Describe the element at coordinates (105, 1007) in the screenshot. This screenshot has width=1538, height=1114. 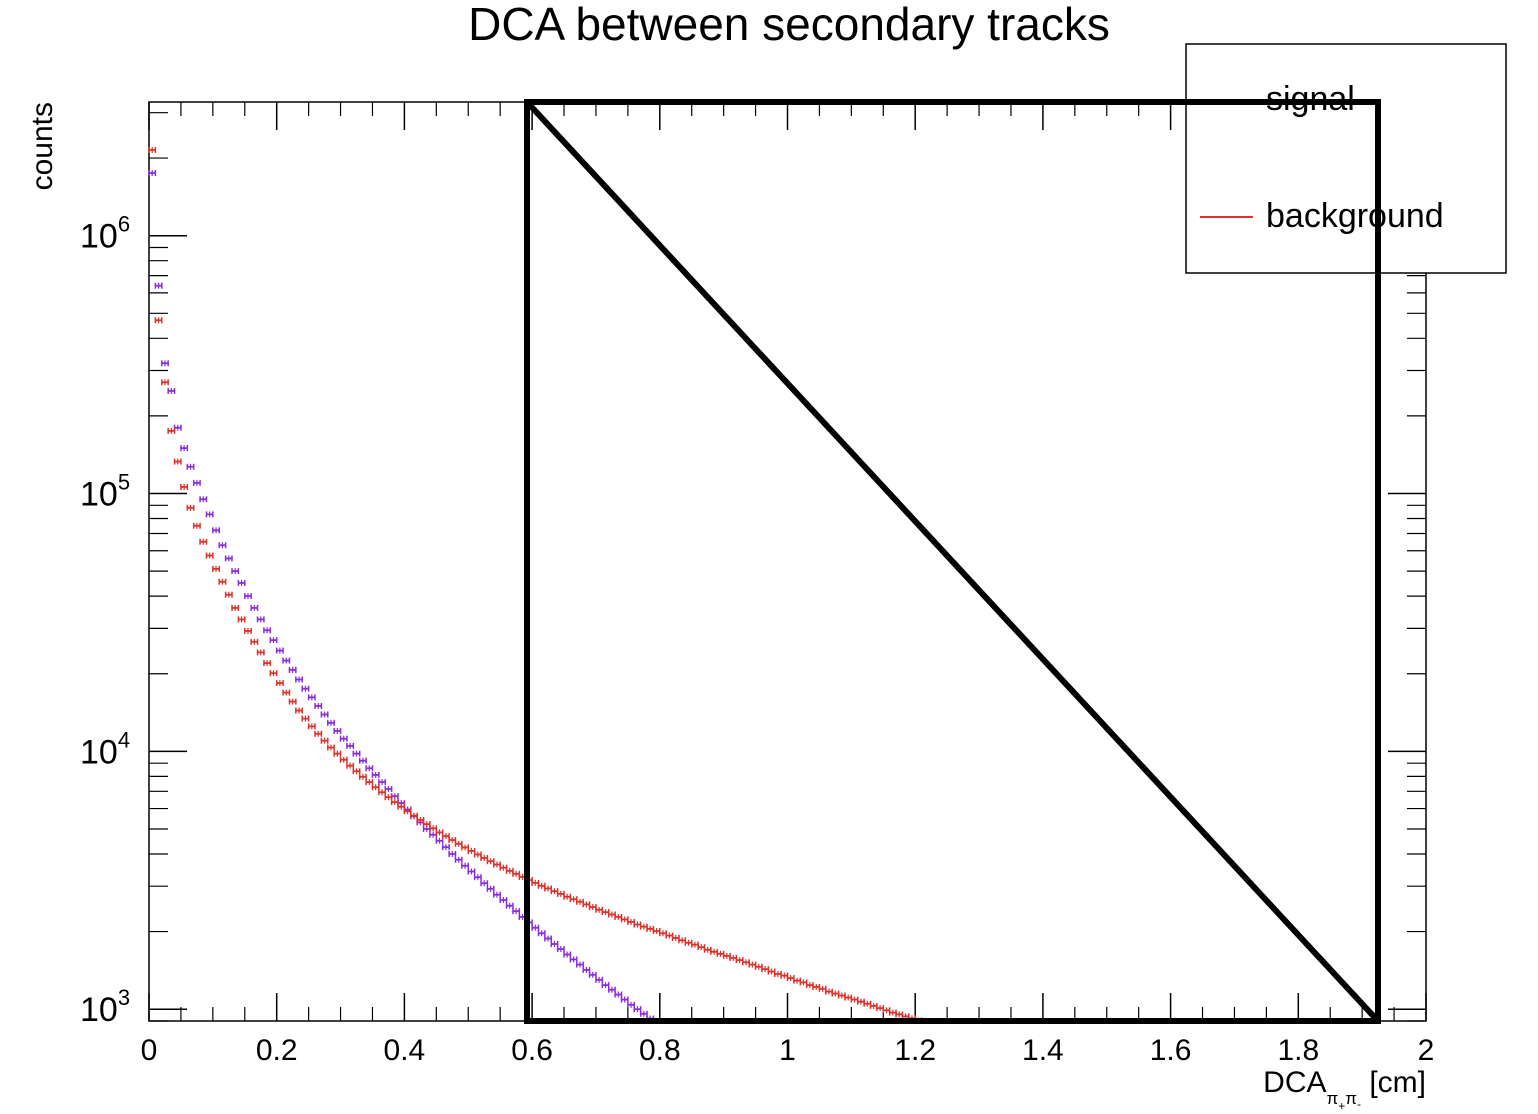
I see `y-tick-label: 103` at that location.